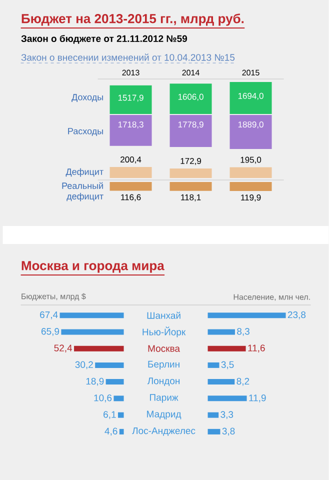  Describe the element at coordinates (110, 415) in the screenshot. I see `data-label: 6,1` at that location.